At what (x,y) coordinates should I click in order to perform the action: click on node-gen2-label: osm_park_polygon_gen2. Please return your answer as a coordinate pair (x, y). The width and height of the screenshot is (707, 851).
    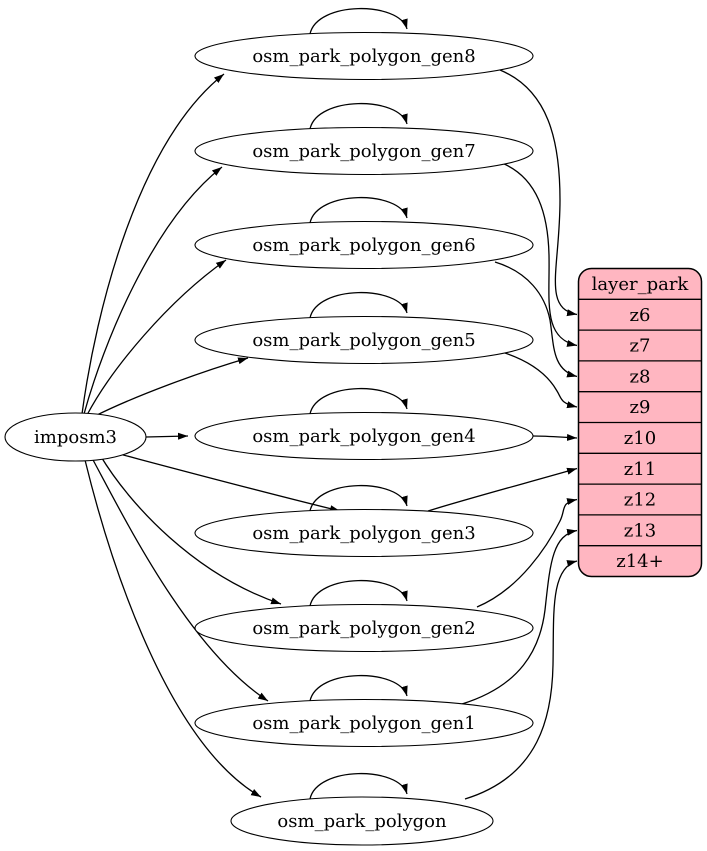
    Looking at the image, I should click on (363, 628).